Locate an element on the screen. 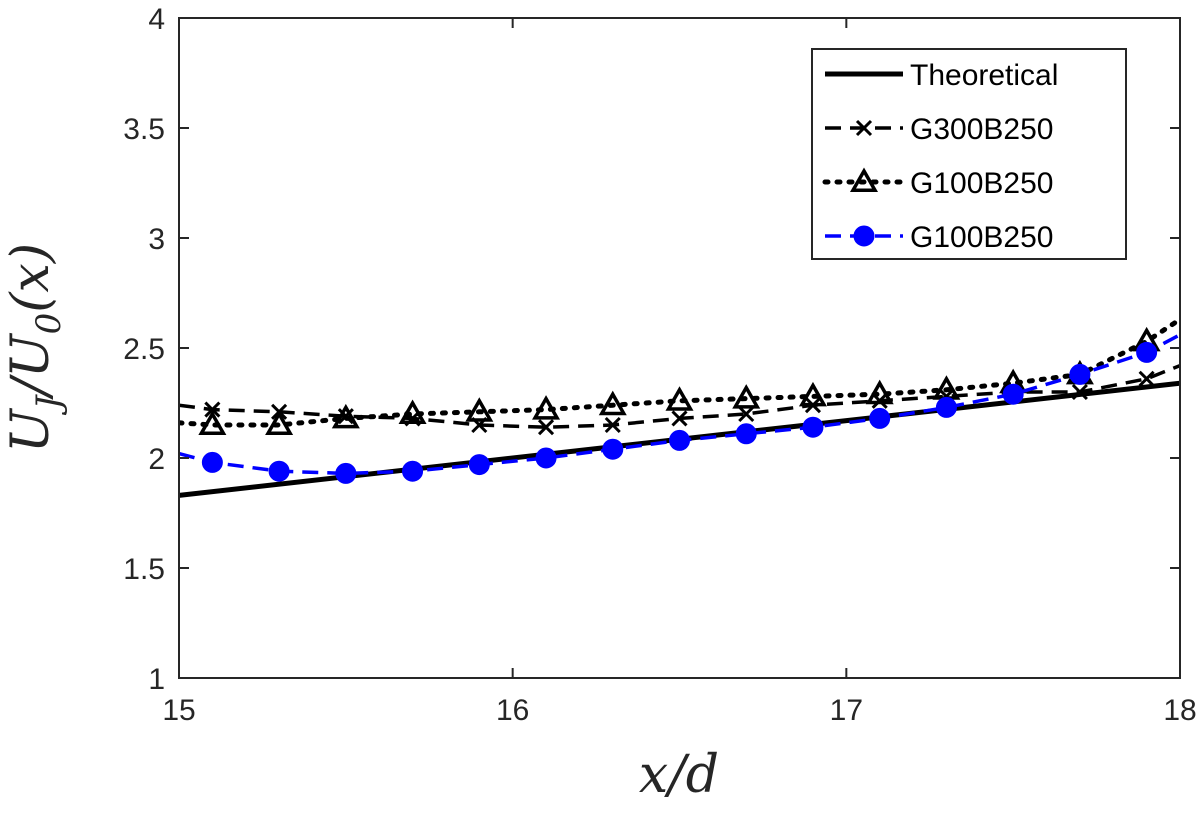 This screenshot has width=1200, height=830. legend-box is located at coordinates (969, 154).